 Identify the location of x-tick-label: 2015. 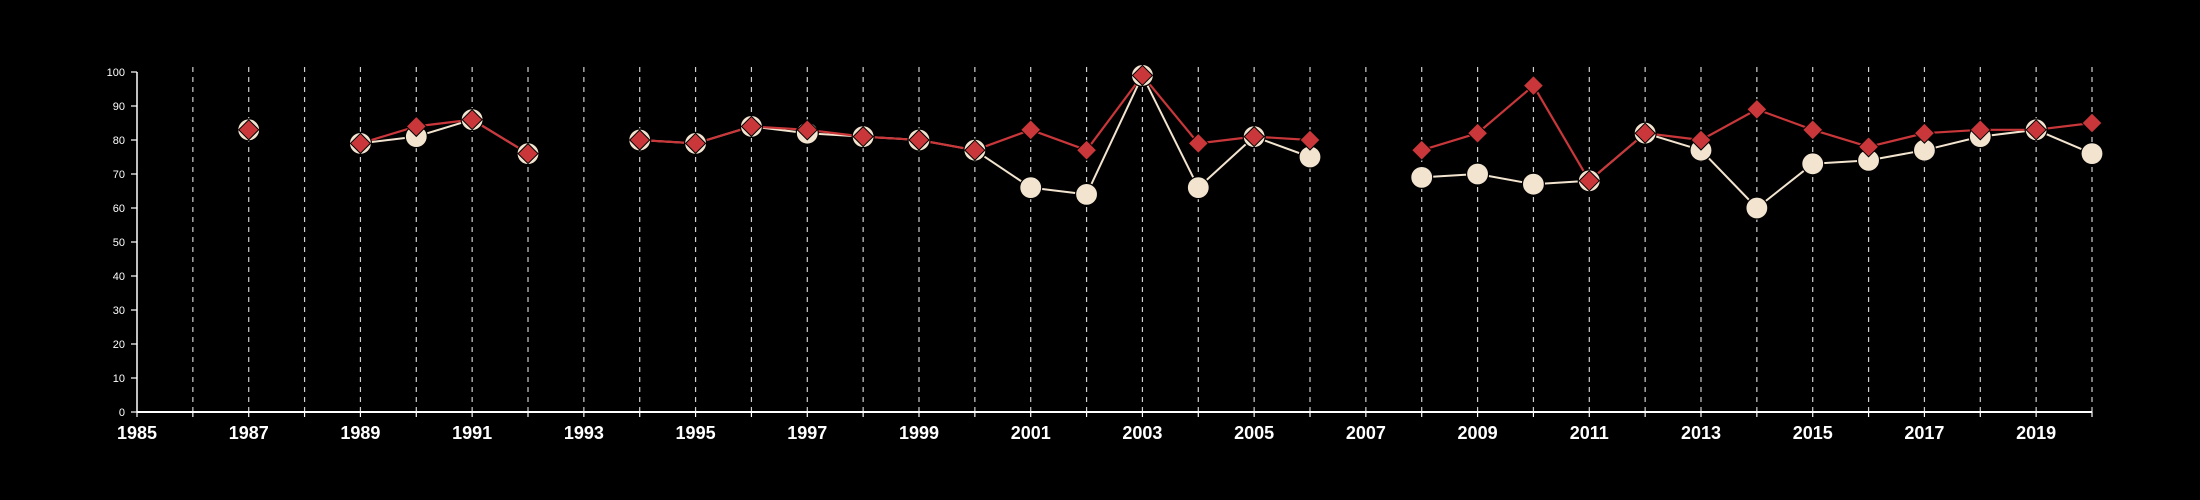
(1813, 433).